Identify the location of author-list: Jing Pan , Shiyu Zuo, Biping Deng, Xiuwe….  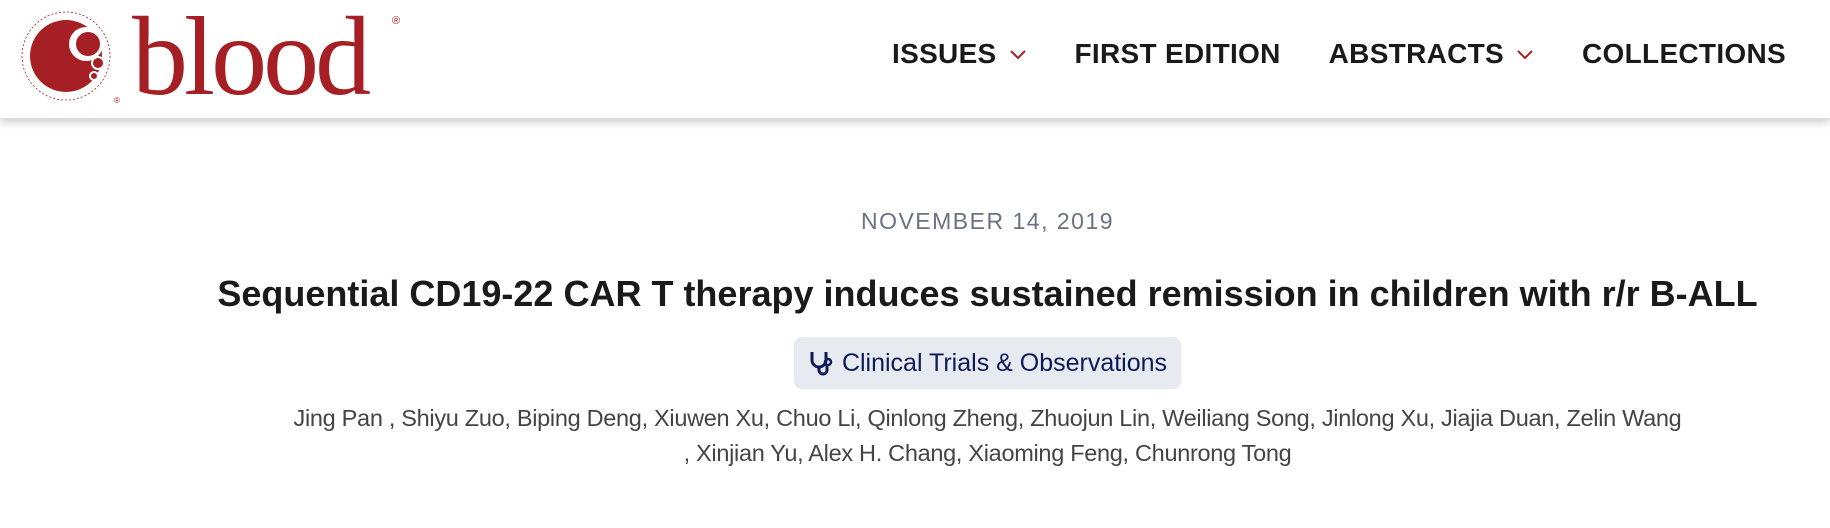
(987, 436).